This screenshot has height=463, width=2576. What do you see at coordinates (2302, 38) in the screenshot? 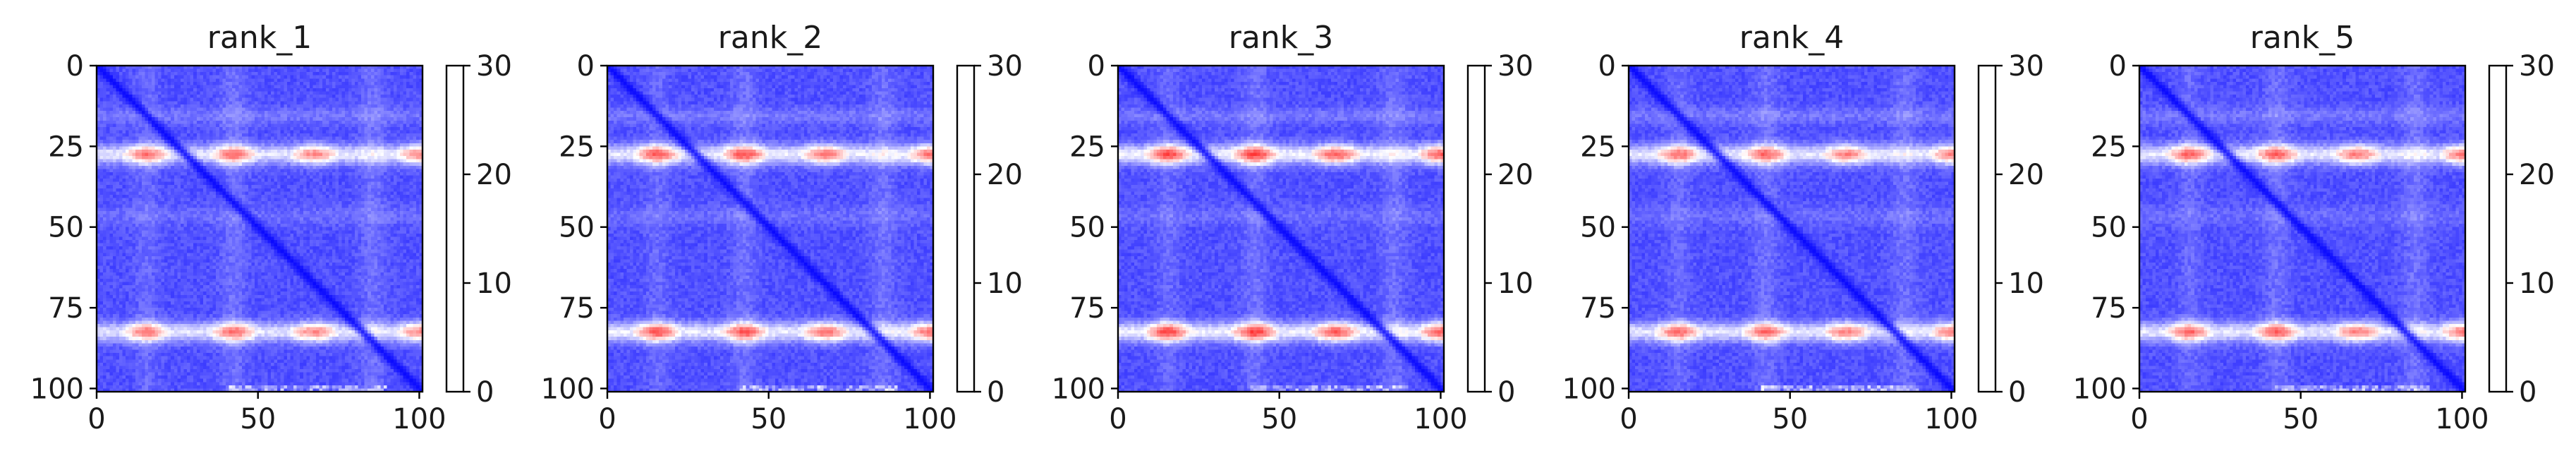
I see `panel-title: rank_5` at bounding box center [2302, 38].